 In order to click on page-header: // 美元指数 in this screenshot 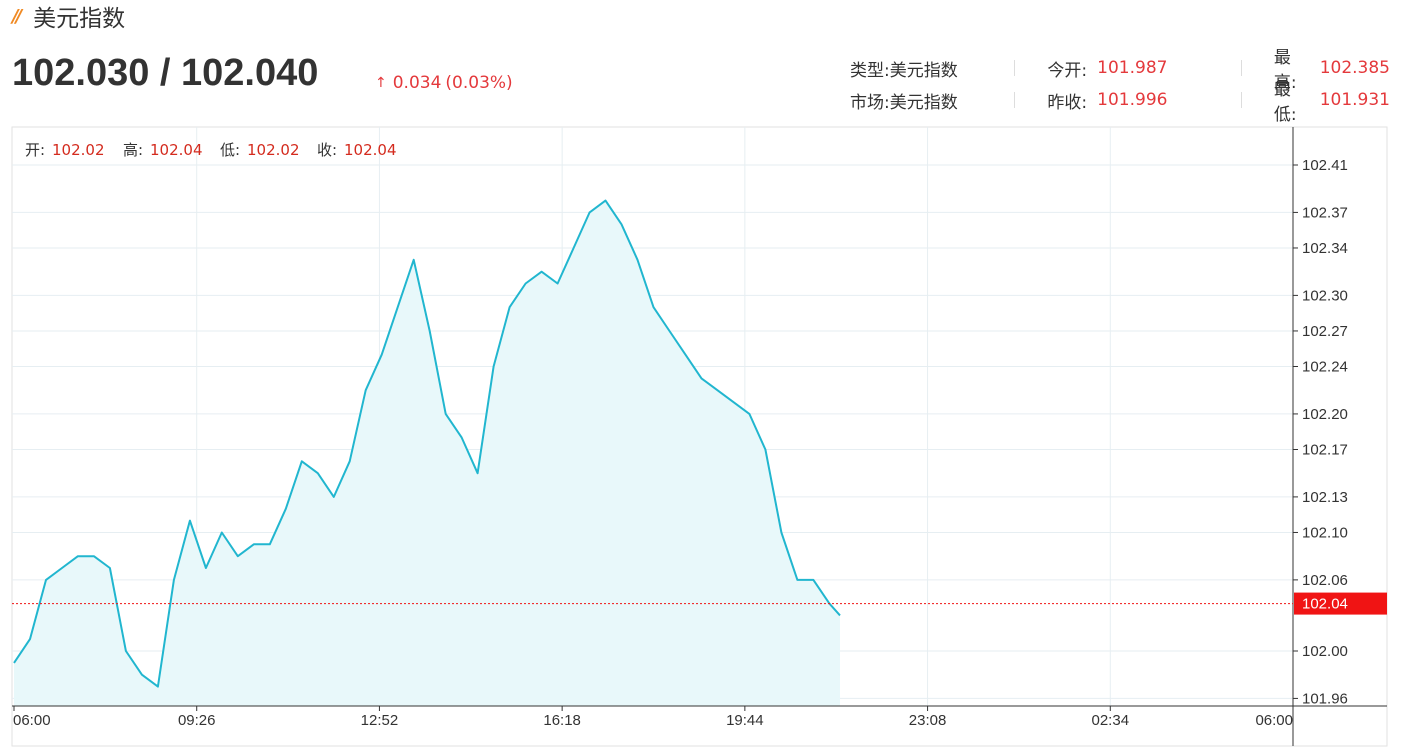, I will do `click(69, 16)`.